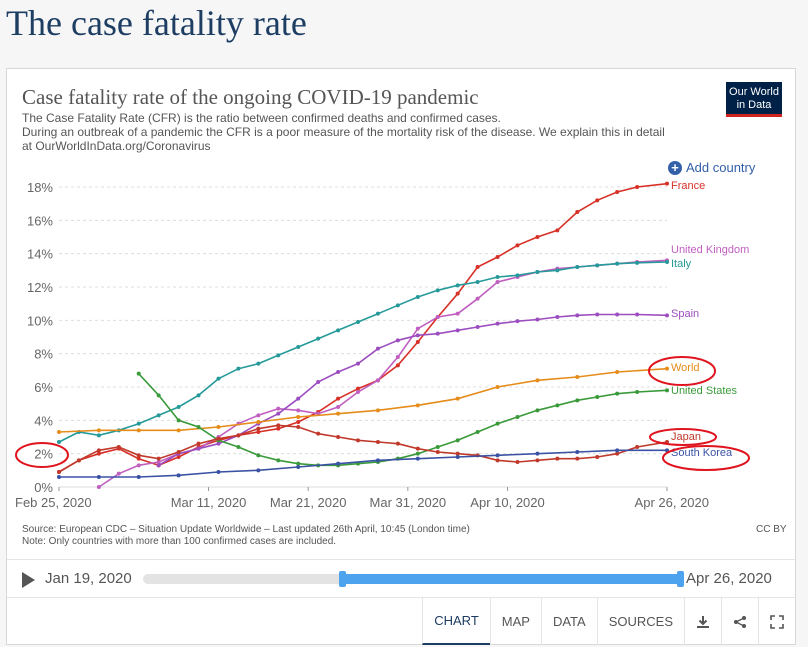  I want to click on play-icon, so click(28, 580).